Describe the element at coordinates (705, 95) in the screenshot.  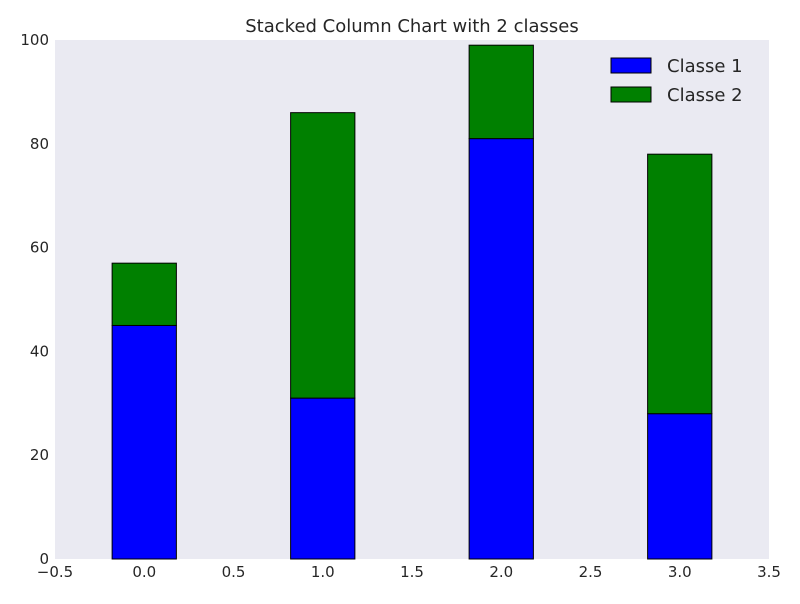
I see `legend-label-classe-2: Classe 2` at that location.